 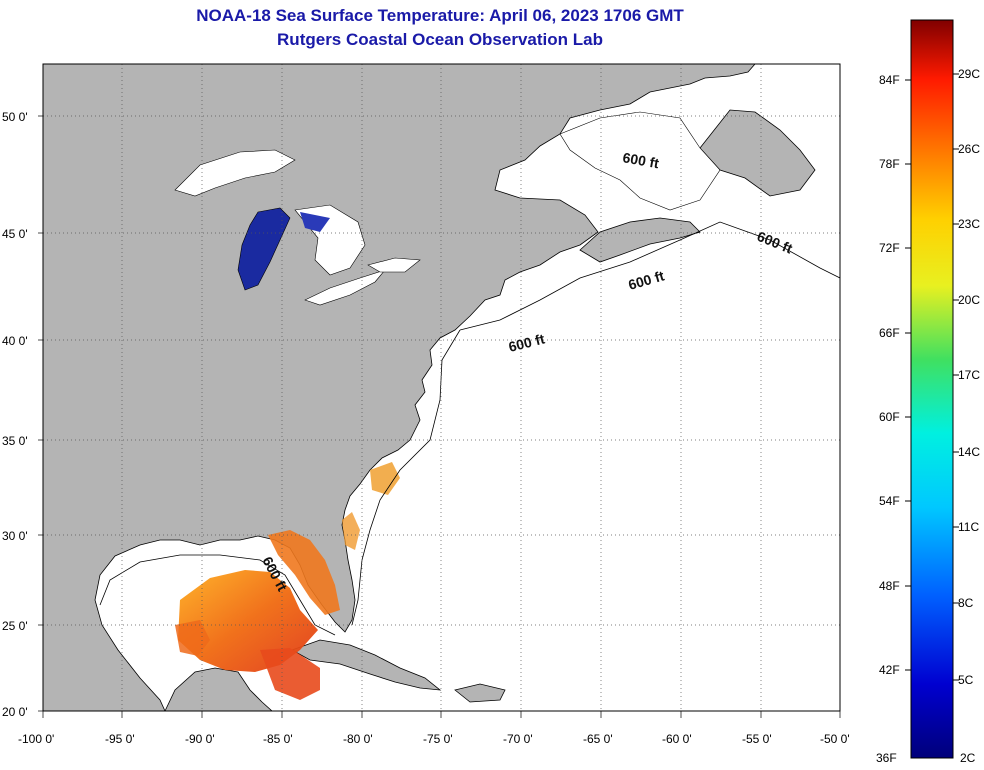 What do you see at coordinates (835, 739) in the screenshot?
I see `lon-label: -50 0'` at bounding box center [835, 739].